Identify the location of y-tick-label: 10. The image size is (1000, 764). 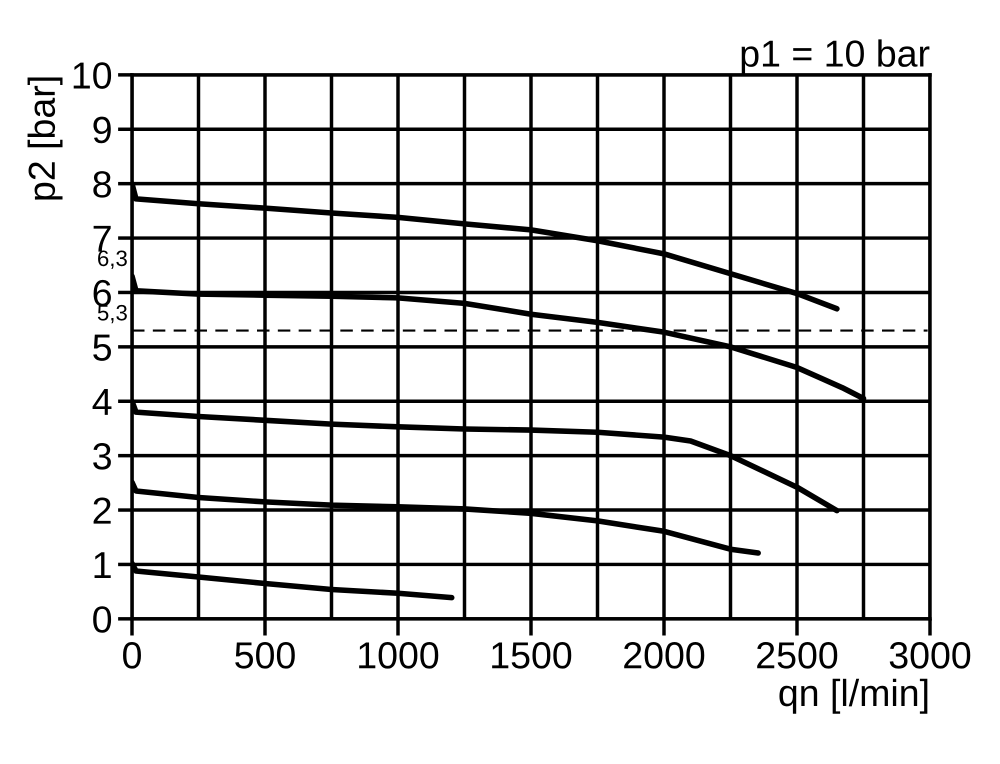
(93, 75).